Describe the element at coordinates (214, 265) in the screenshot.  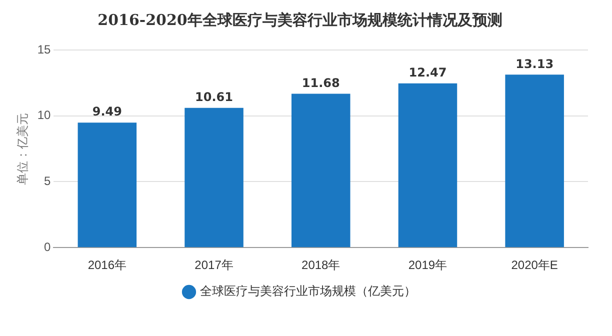
I see `x-tick-label: 2017年` at that location.